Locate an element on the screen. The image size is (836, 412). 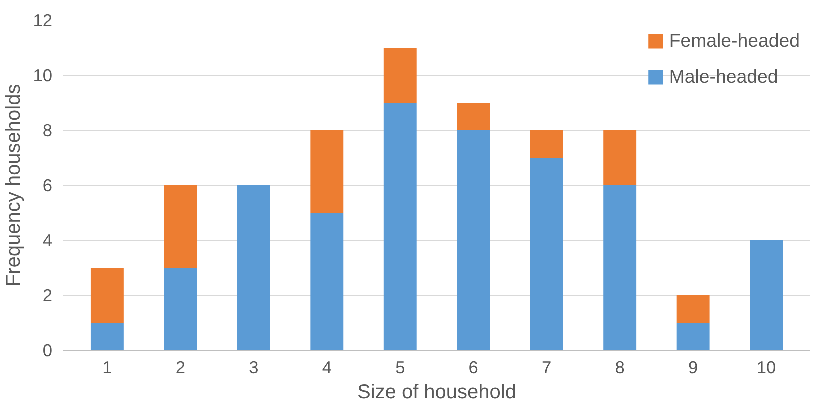
x-tick-label: 8 is located at coordinates (620, 368).